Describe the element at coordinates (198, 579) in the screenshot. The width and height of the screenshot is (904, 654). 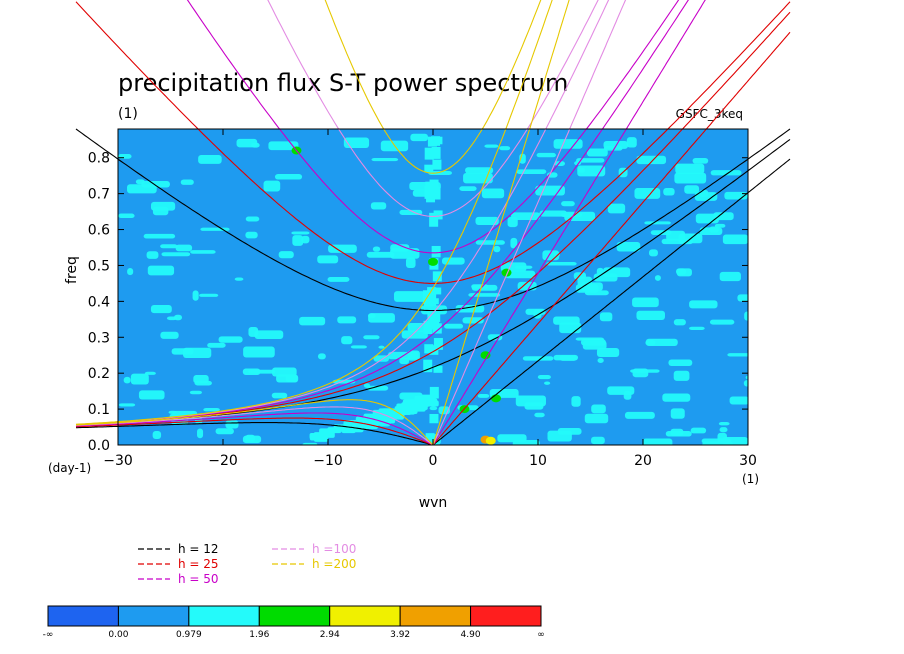
I see `legend-label: h = 50` at that location.